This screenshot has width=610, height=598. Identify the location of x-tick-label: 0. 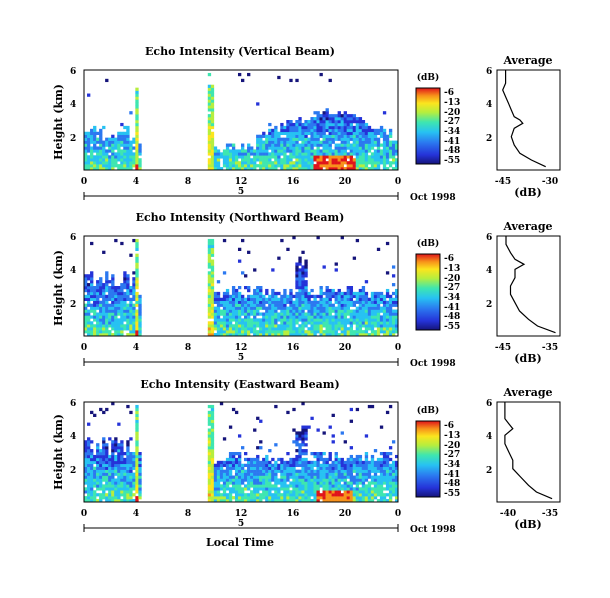
(84, 514).